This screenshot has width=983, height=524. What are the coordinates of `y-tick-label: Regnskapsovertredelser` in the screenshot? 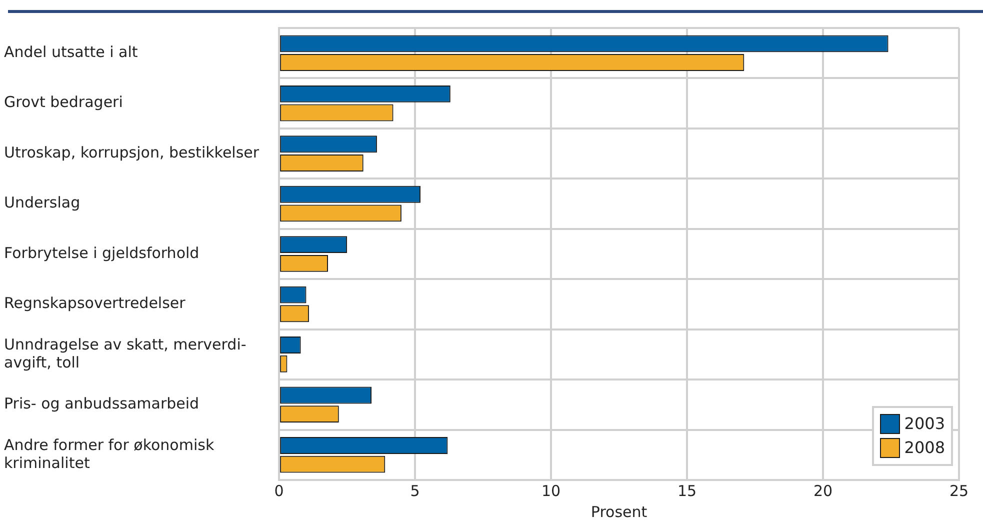 It's located at (95, 303).